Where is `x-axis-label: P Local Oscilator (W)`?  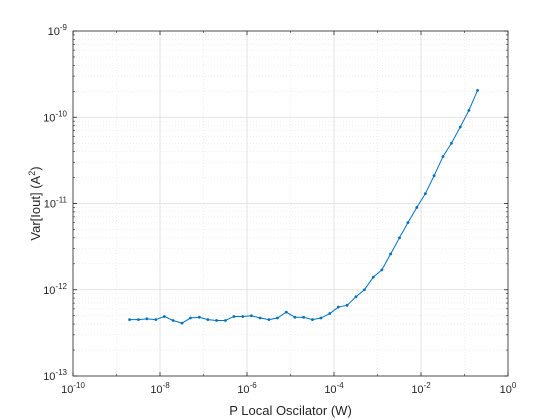
x-axis-label: P Local Oscilator (W) is located at coordinates (290, 410).